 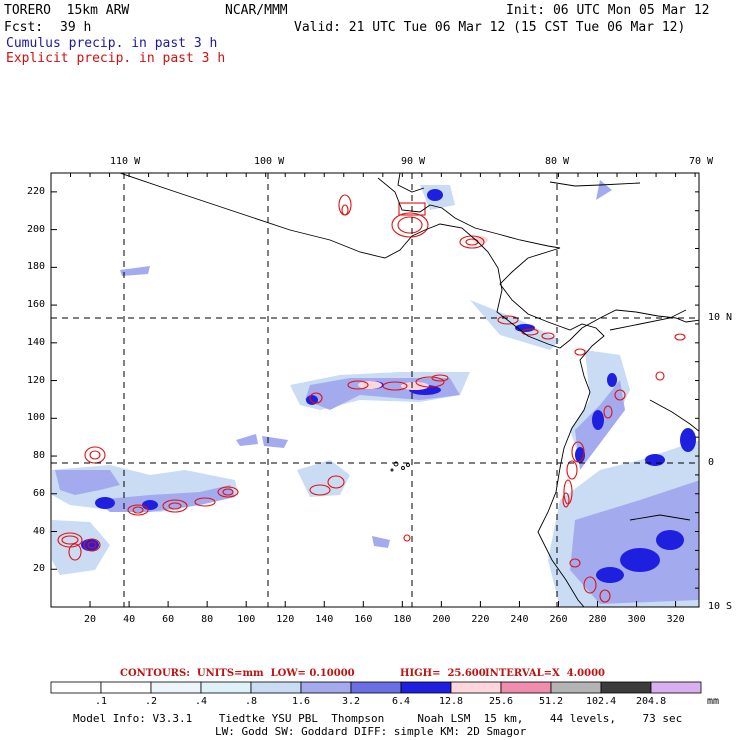 I want to click on contours-high: HIGH= 25.600, so click(x=443, y=673).